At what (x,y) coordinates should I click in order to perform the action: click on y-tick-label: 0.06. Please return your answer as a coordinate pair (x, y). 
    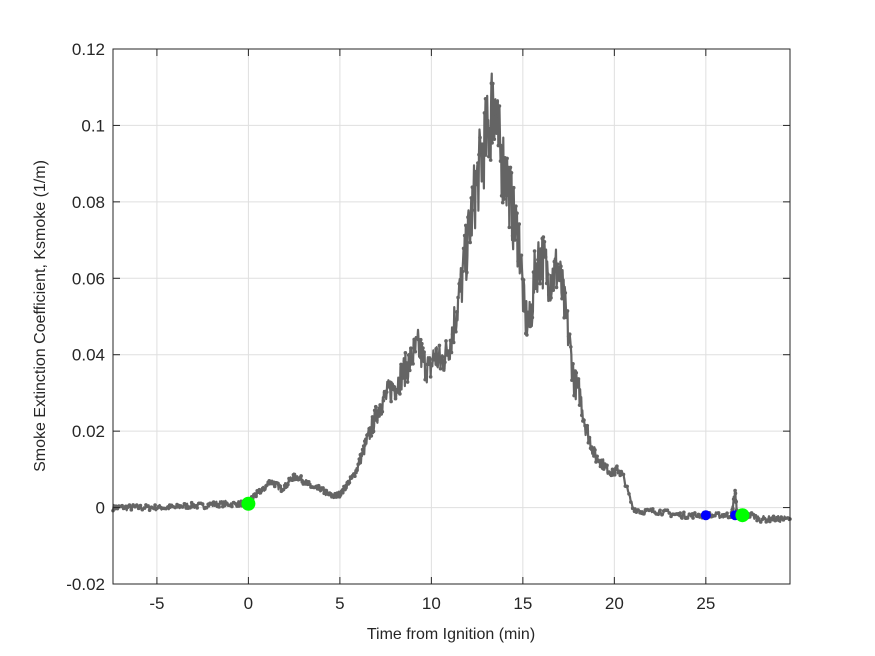
    Looking at the image, I should click on (88, 278).